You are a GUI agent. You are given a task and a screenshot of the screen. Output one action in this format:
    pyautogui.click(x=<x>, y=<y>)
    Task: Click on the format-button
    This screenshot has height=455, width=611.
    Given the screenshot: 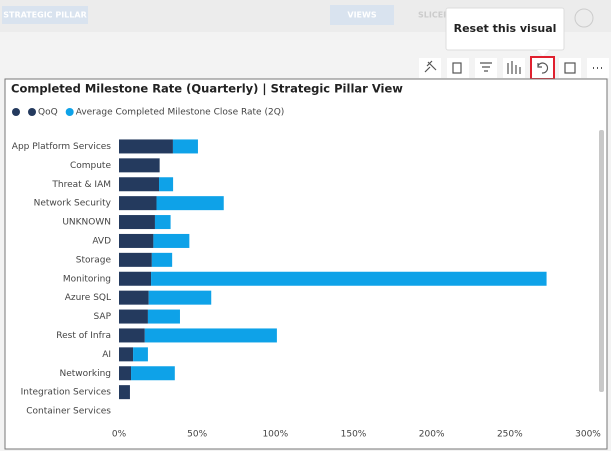 What is the action you would take?
    pyautogui.click(x=514, y=68)
    